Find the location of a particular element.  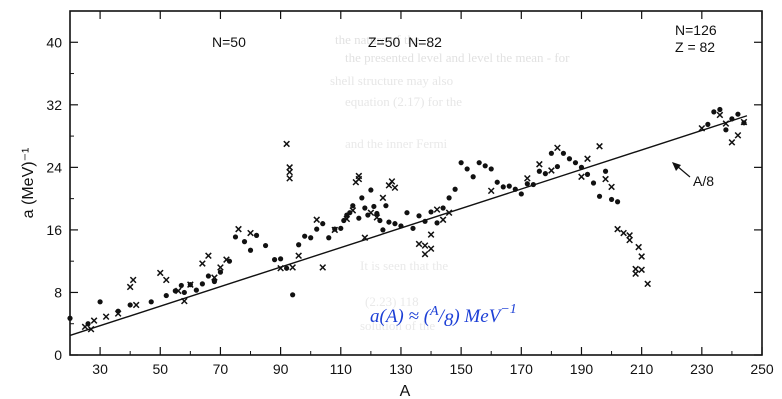

y-tick-label-0: 0 is located at coordinates (58, 355).